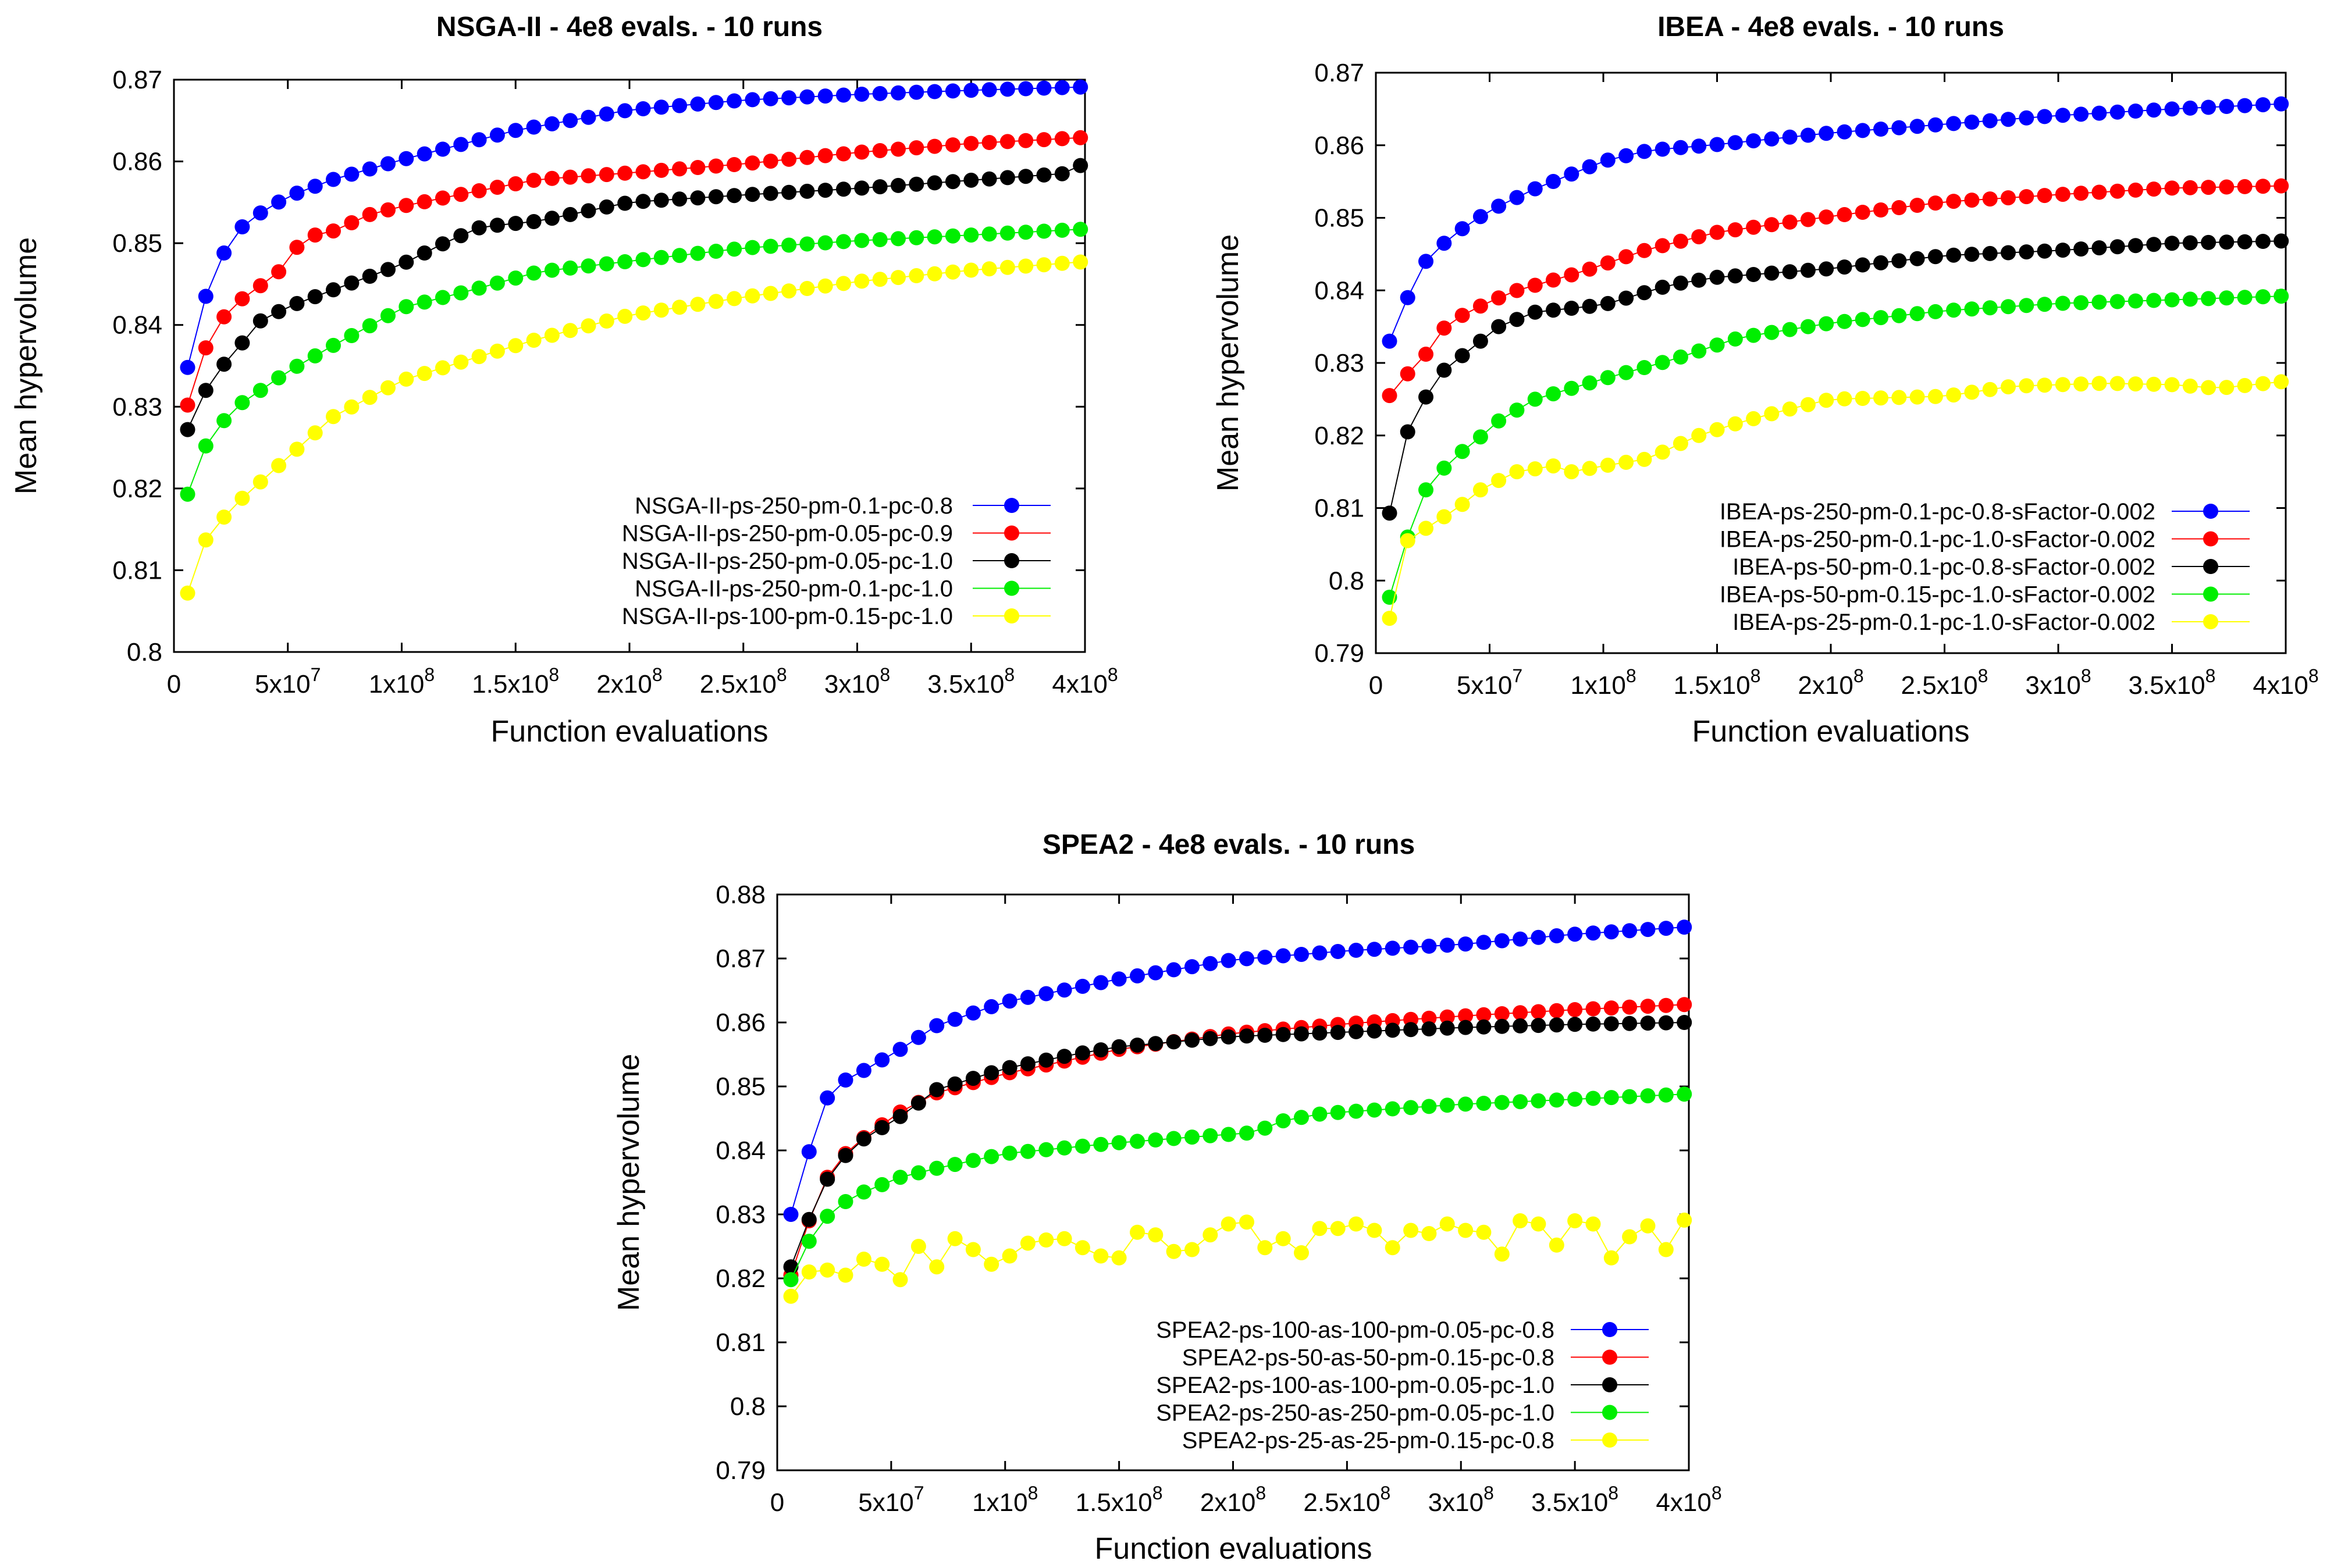 This screenshot has width=2341, height=1568. What do you see at coordinates (634, 340) in the screenshot?
I see `nsga-ii-series` at bounding box center [634, 340].